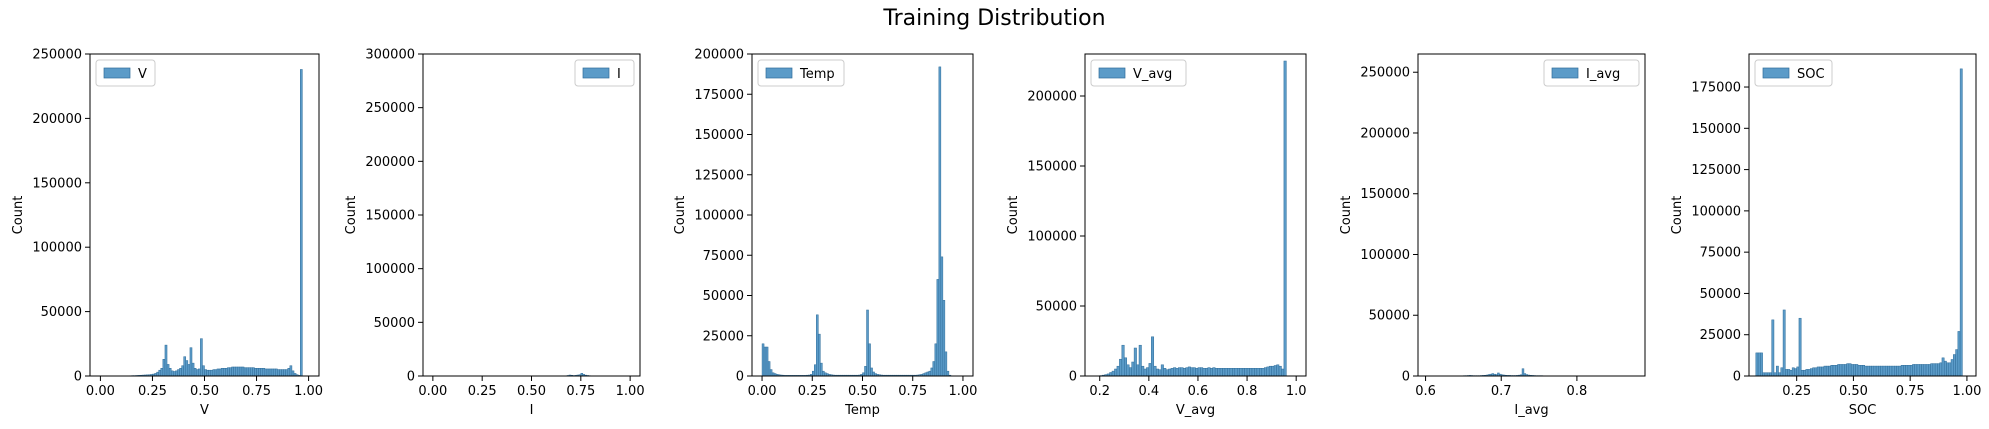 This screenshot has height=429, width=1989. Describe the element at coordinates (1195, 410) in the screenshot. I see `x-axis-label: V_avg` at that location.